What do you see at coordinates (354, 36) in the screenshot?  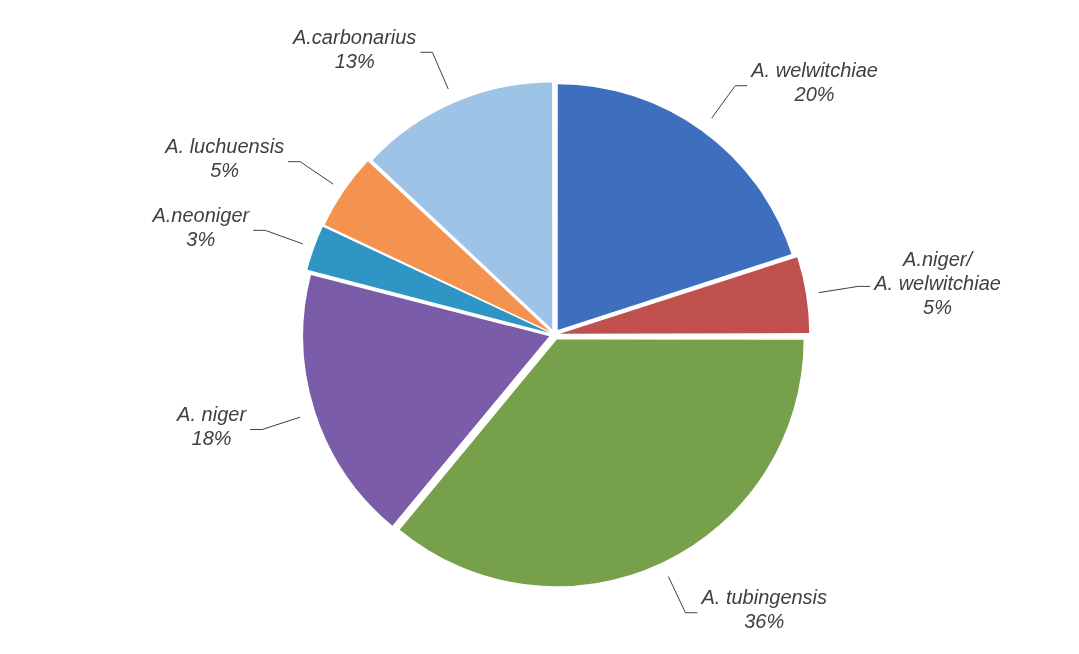 I see `slice-label: A.carbonarius` at bounding box center [354, 36].